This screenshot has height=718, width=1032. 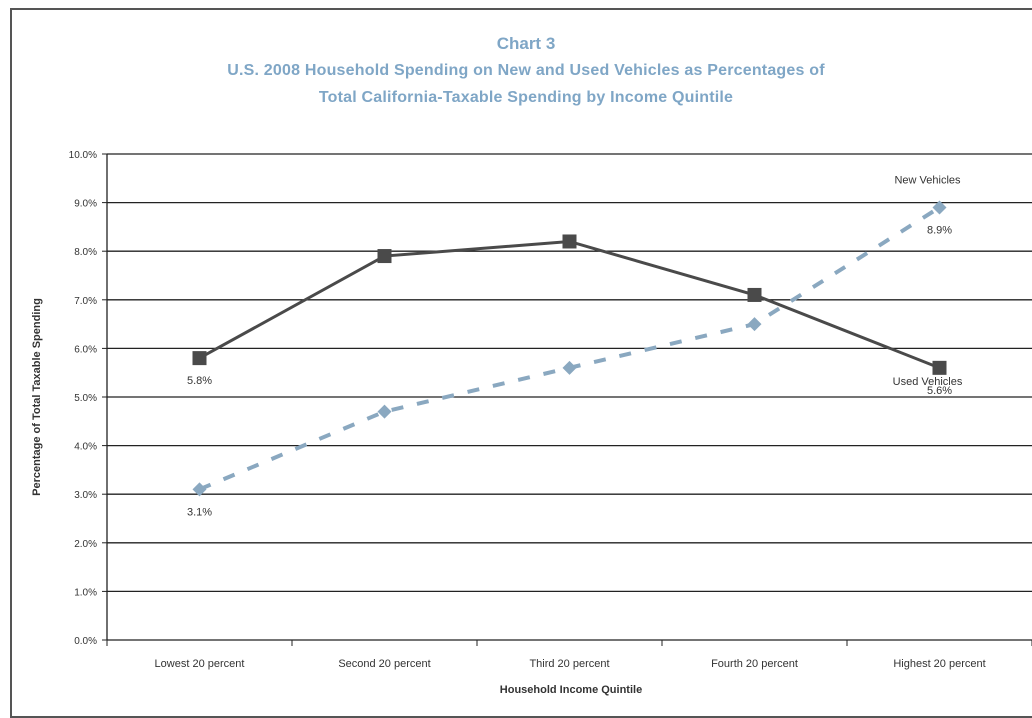 What do you see at coordinates (85, 447) in the screenshot?
I see `y-tick-label: 4.0%` at bounding box center [85, 447].